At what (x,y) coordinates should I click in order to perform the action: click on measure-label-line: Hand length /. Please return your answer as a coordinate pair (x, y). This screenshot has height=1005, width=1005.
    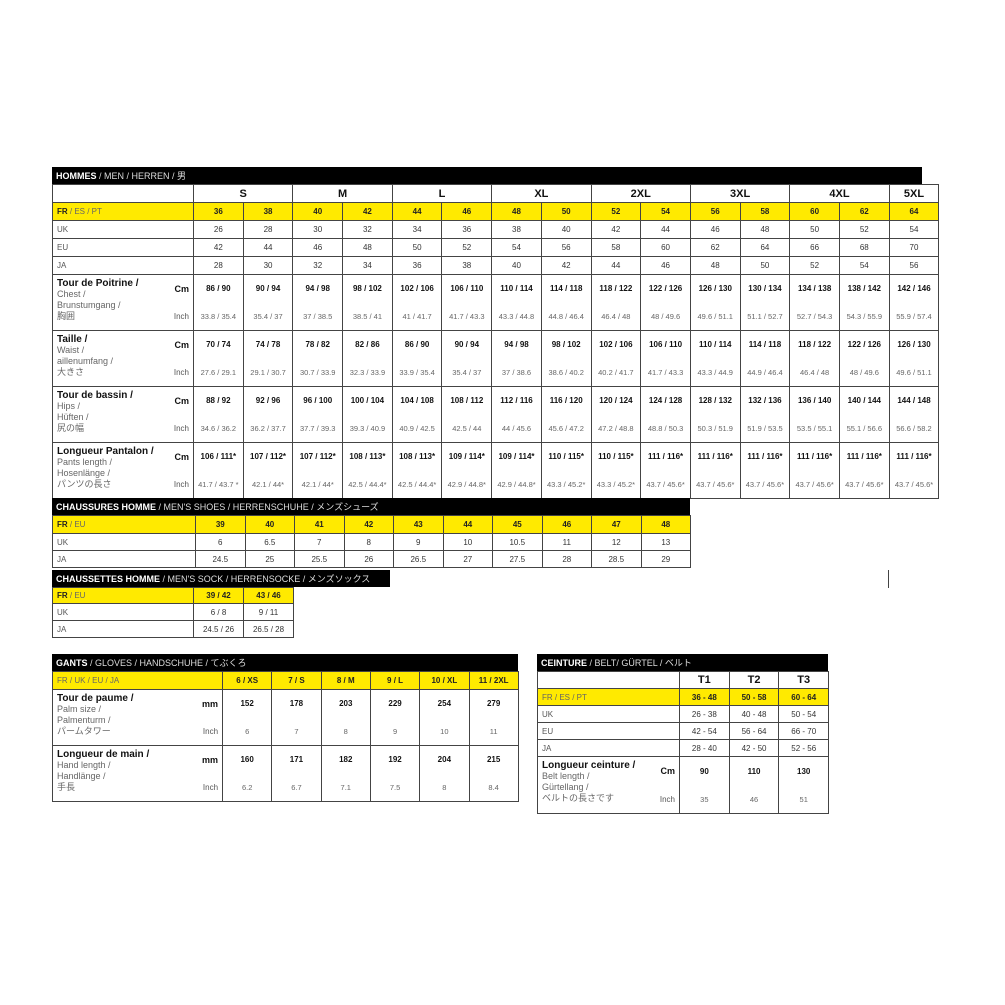
    Looking at the image, I should click on (84, 765).